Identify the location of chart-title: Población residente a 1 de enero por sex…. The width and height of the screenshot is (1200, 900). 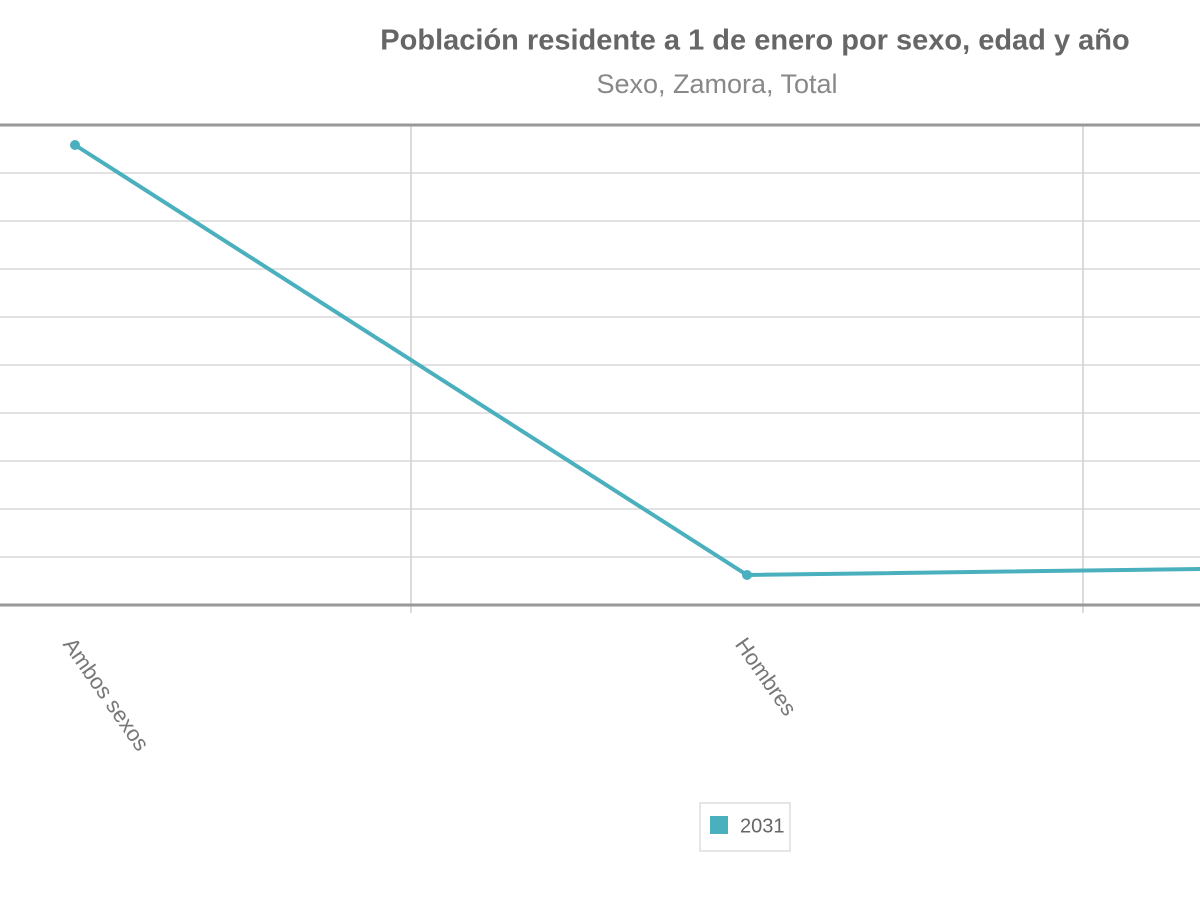
(754, 41).